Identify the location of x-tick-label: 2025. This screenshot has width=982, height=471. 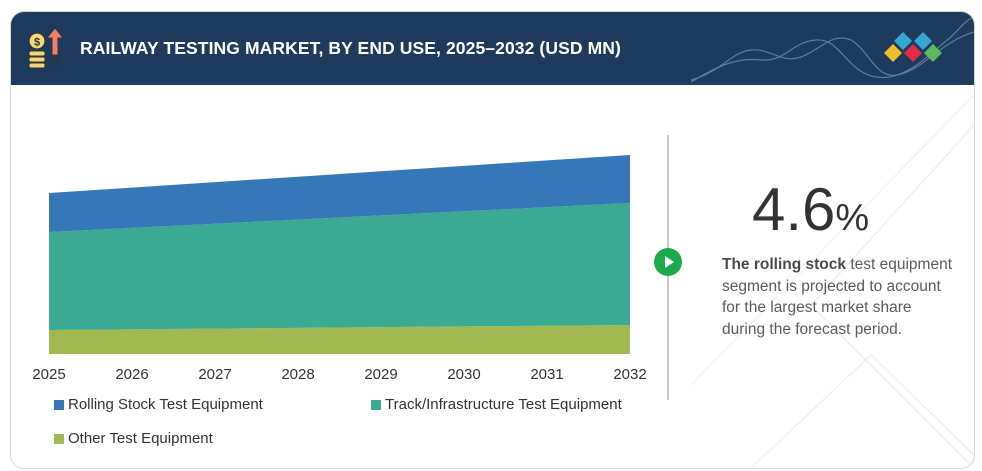
(48, 374).